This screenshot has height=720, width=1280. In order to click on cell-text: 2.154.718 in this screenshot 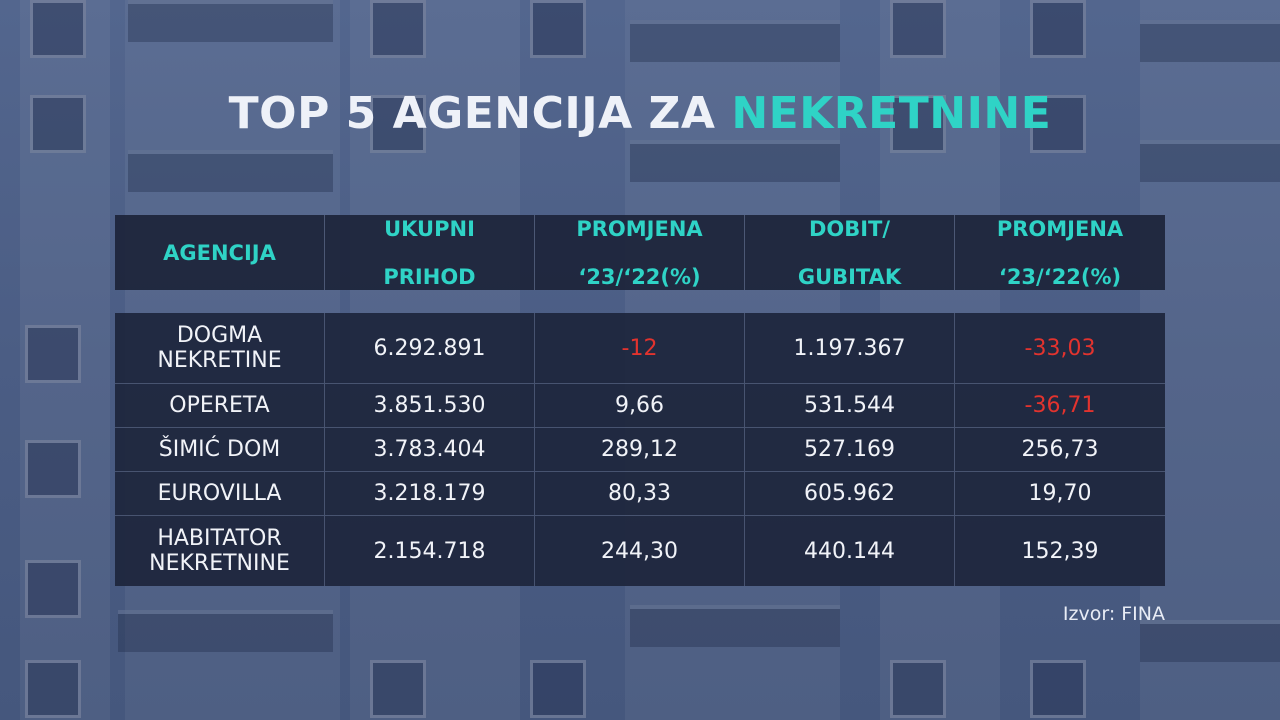, I will do `click(429, 551)`.